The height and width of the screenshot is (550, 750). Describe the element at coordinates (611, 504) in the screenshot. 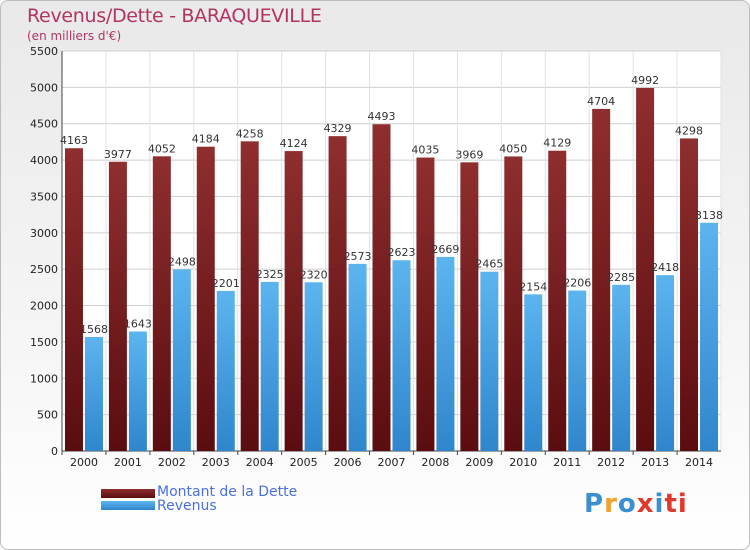

I see `logo-letter: r` at that location.